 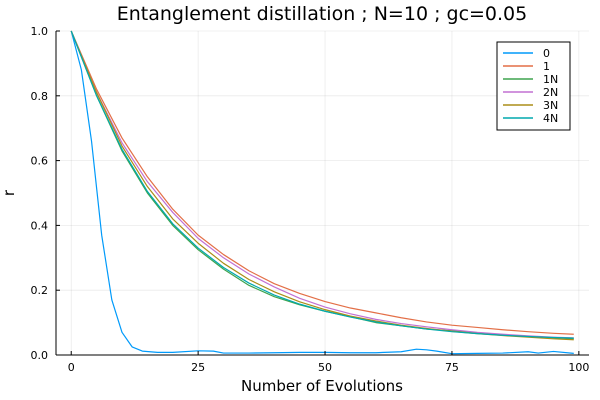 What do you see at coordinates (452, 367) in the screenshot?
I see `x-tick-label: 75` at bounding box center [452, 367].